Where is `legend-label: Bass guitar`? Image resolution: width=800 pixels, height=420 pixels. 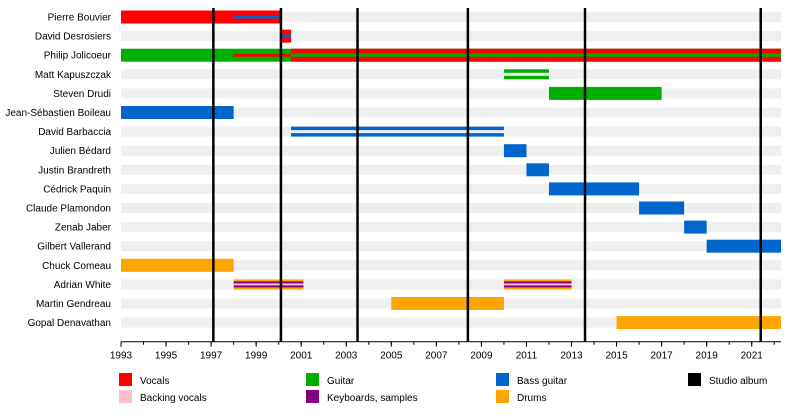
legend-label: Bass guitar is located at coordinates (542, 381).